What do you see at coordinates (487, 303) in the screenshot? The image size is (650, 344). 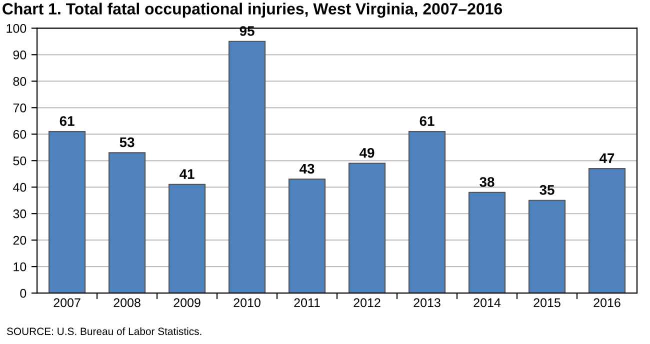 I see `x-tick-label: 2014` at bounding box center [487, 303].